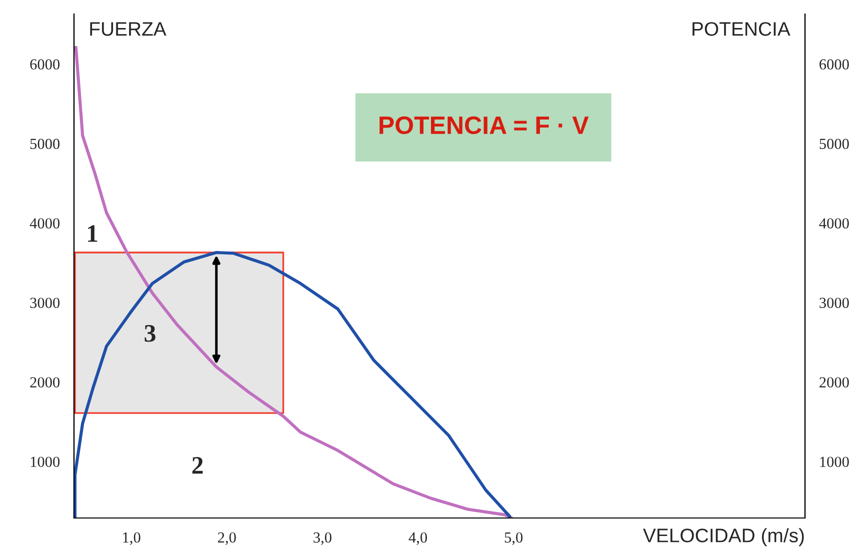 The image size is (862, 551). Describe the element at coordinates (417, 538) in the screenshot. I see `x-tick-label: 4,0` at that location.